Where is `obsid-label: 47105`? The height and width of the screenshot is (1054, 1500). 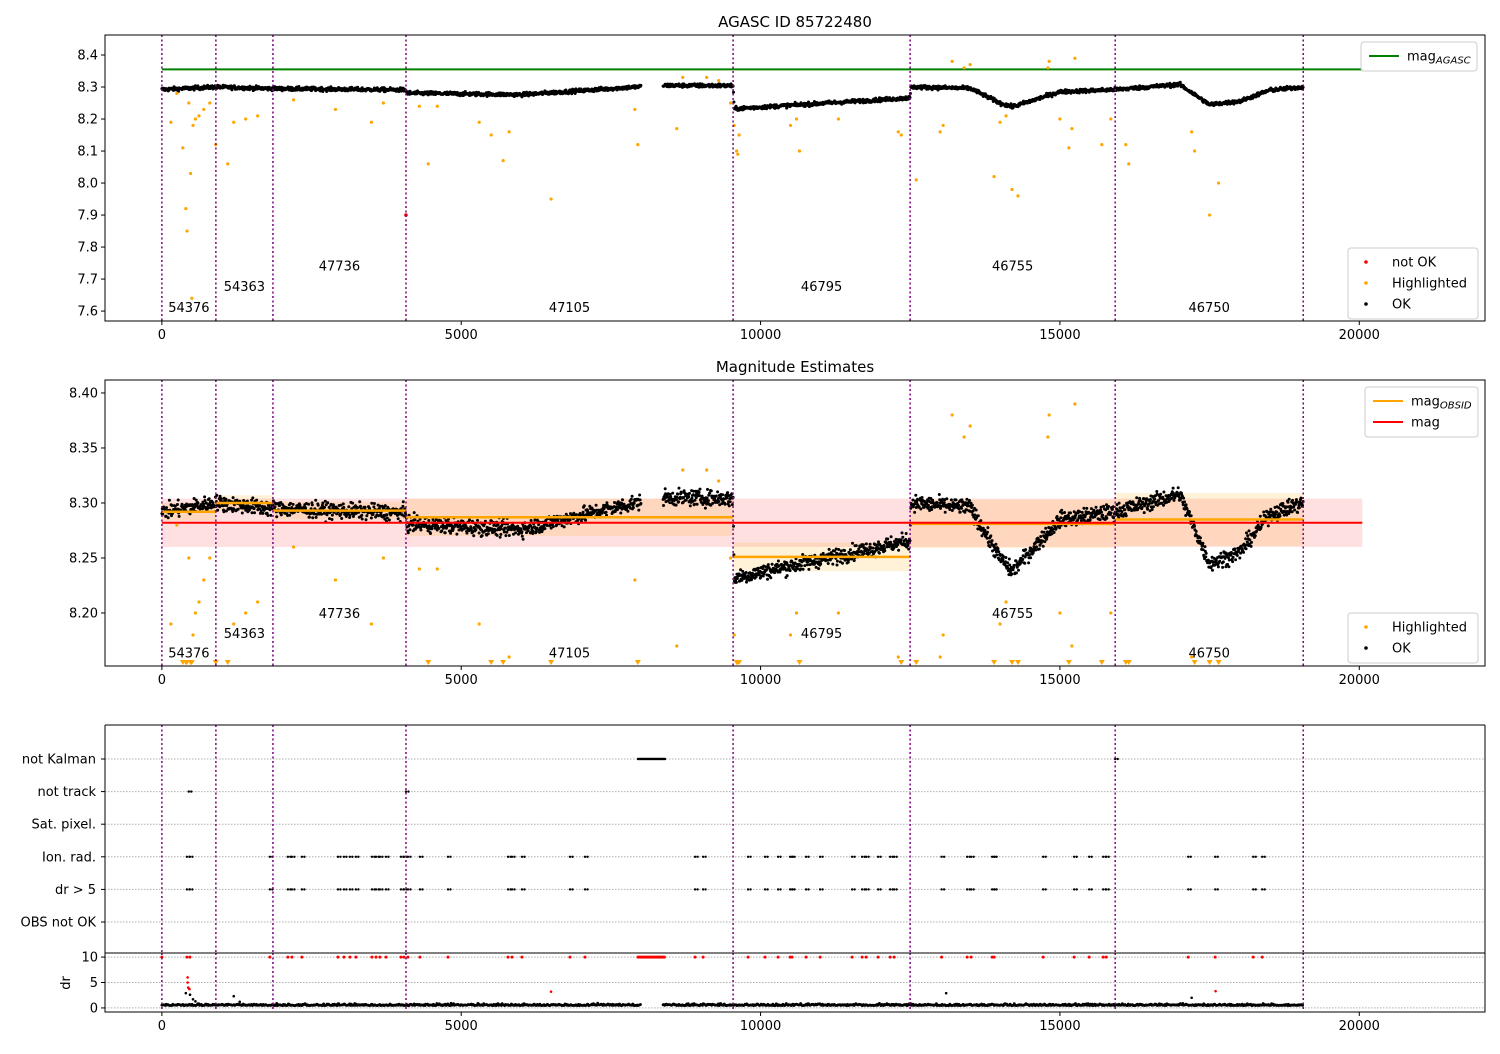
obsid-label: 47105 is located at coordinates (569, 308).